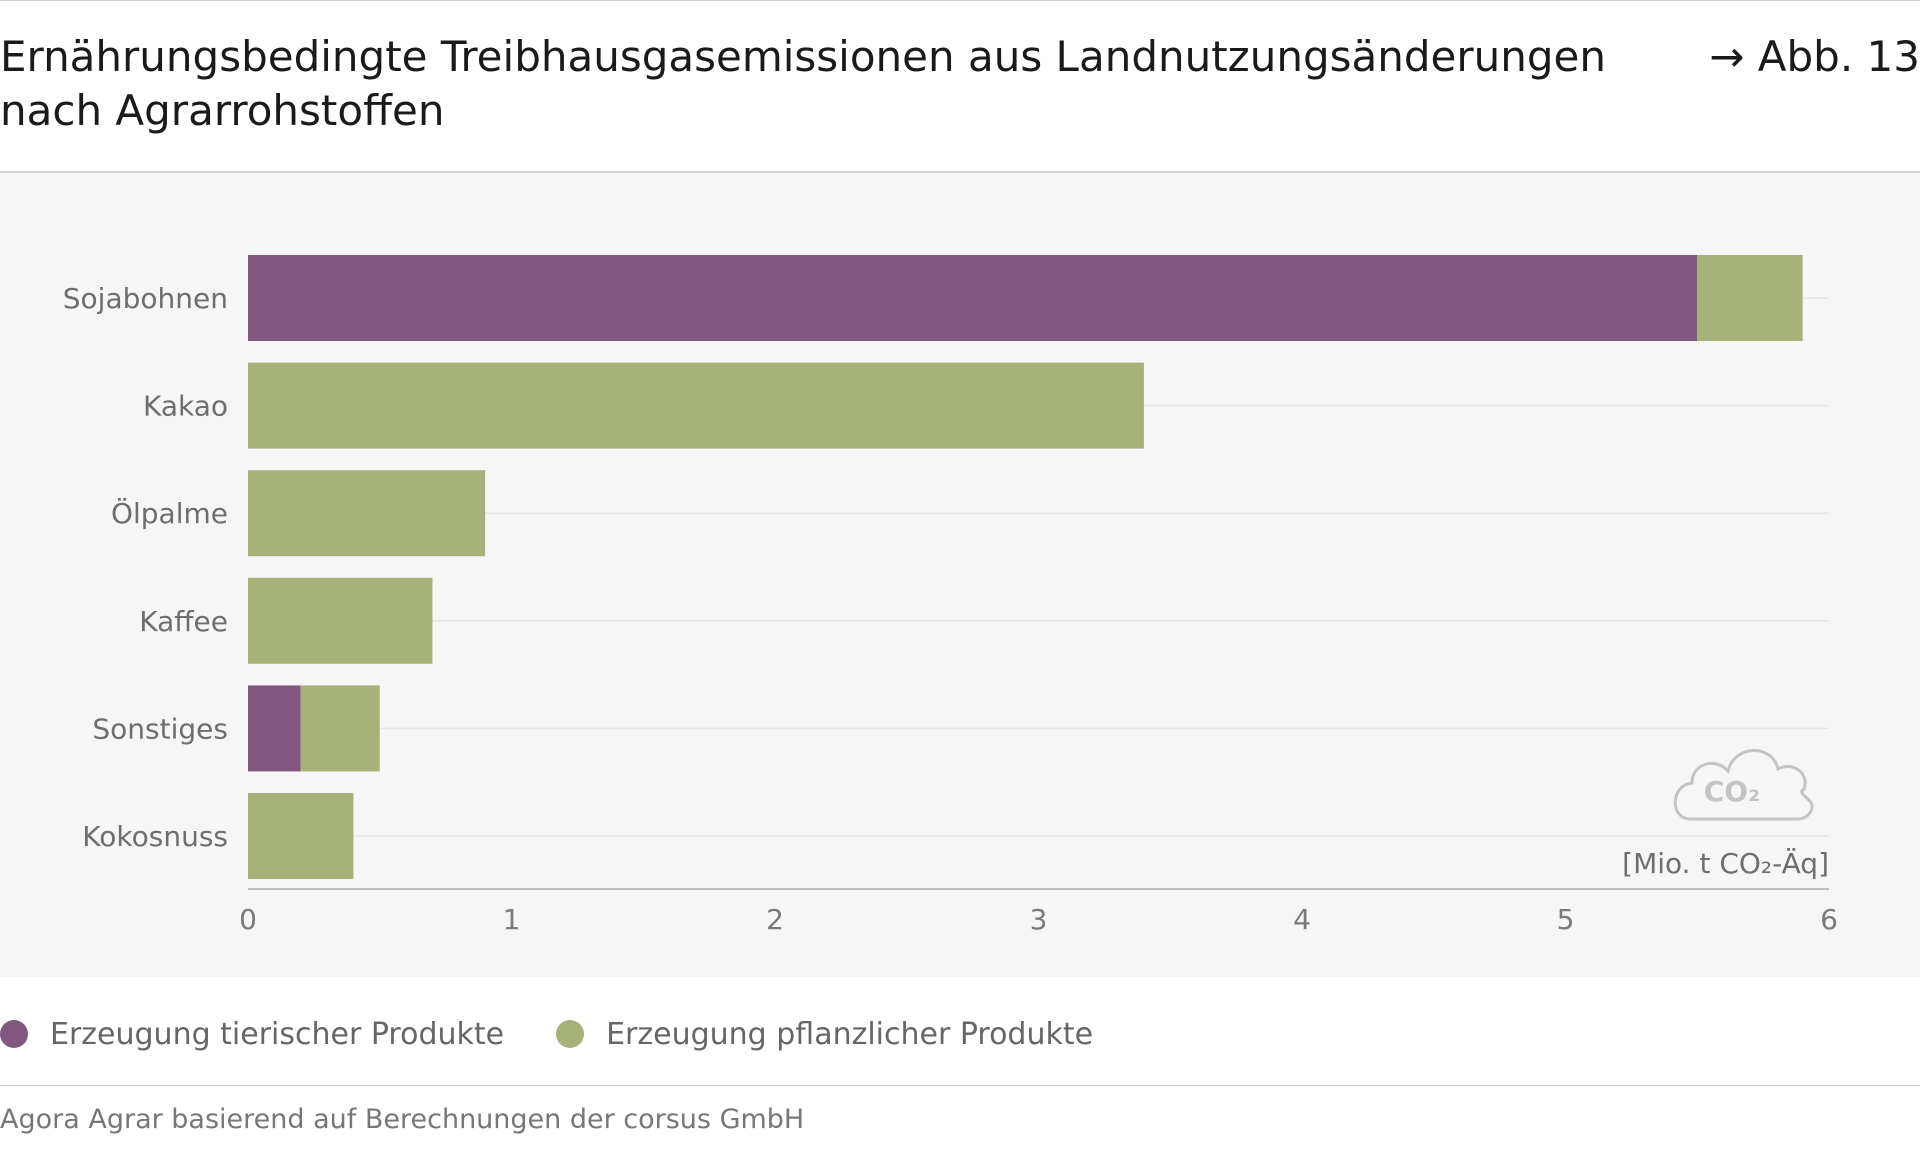 This screenshot has width=1920, height=1156. I want to click on bar-kakao-pflanzlich, so click(696, 405).